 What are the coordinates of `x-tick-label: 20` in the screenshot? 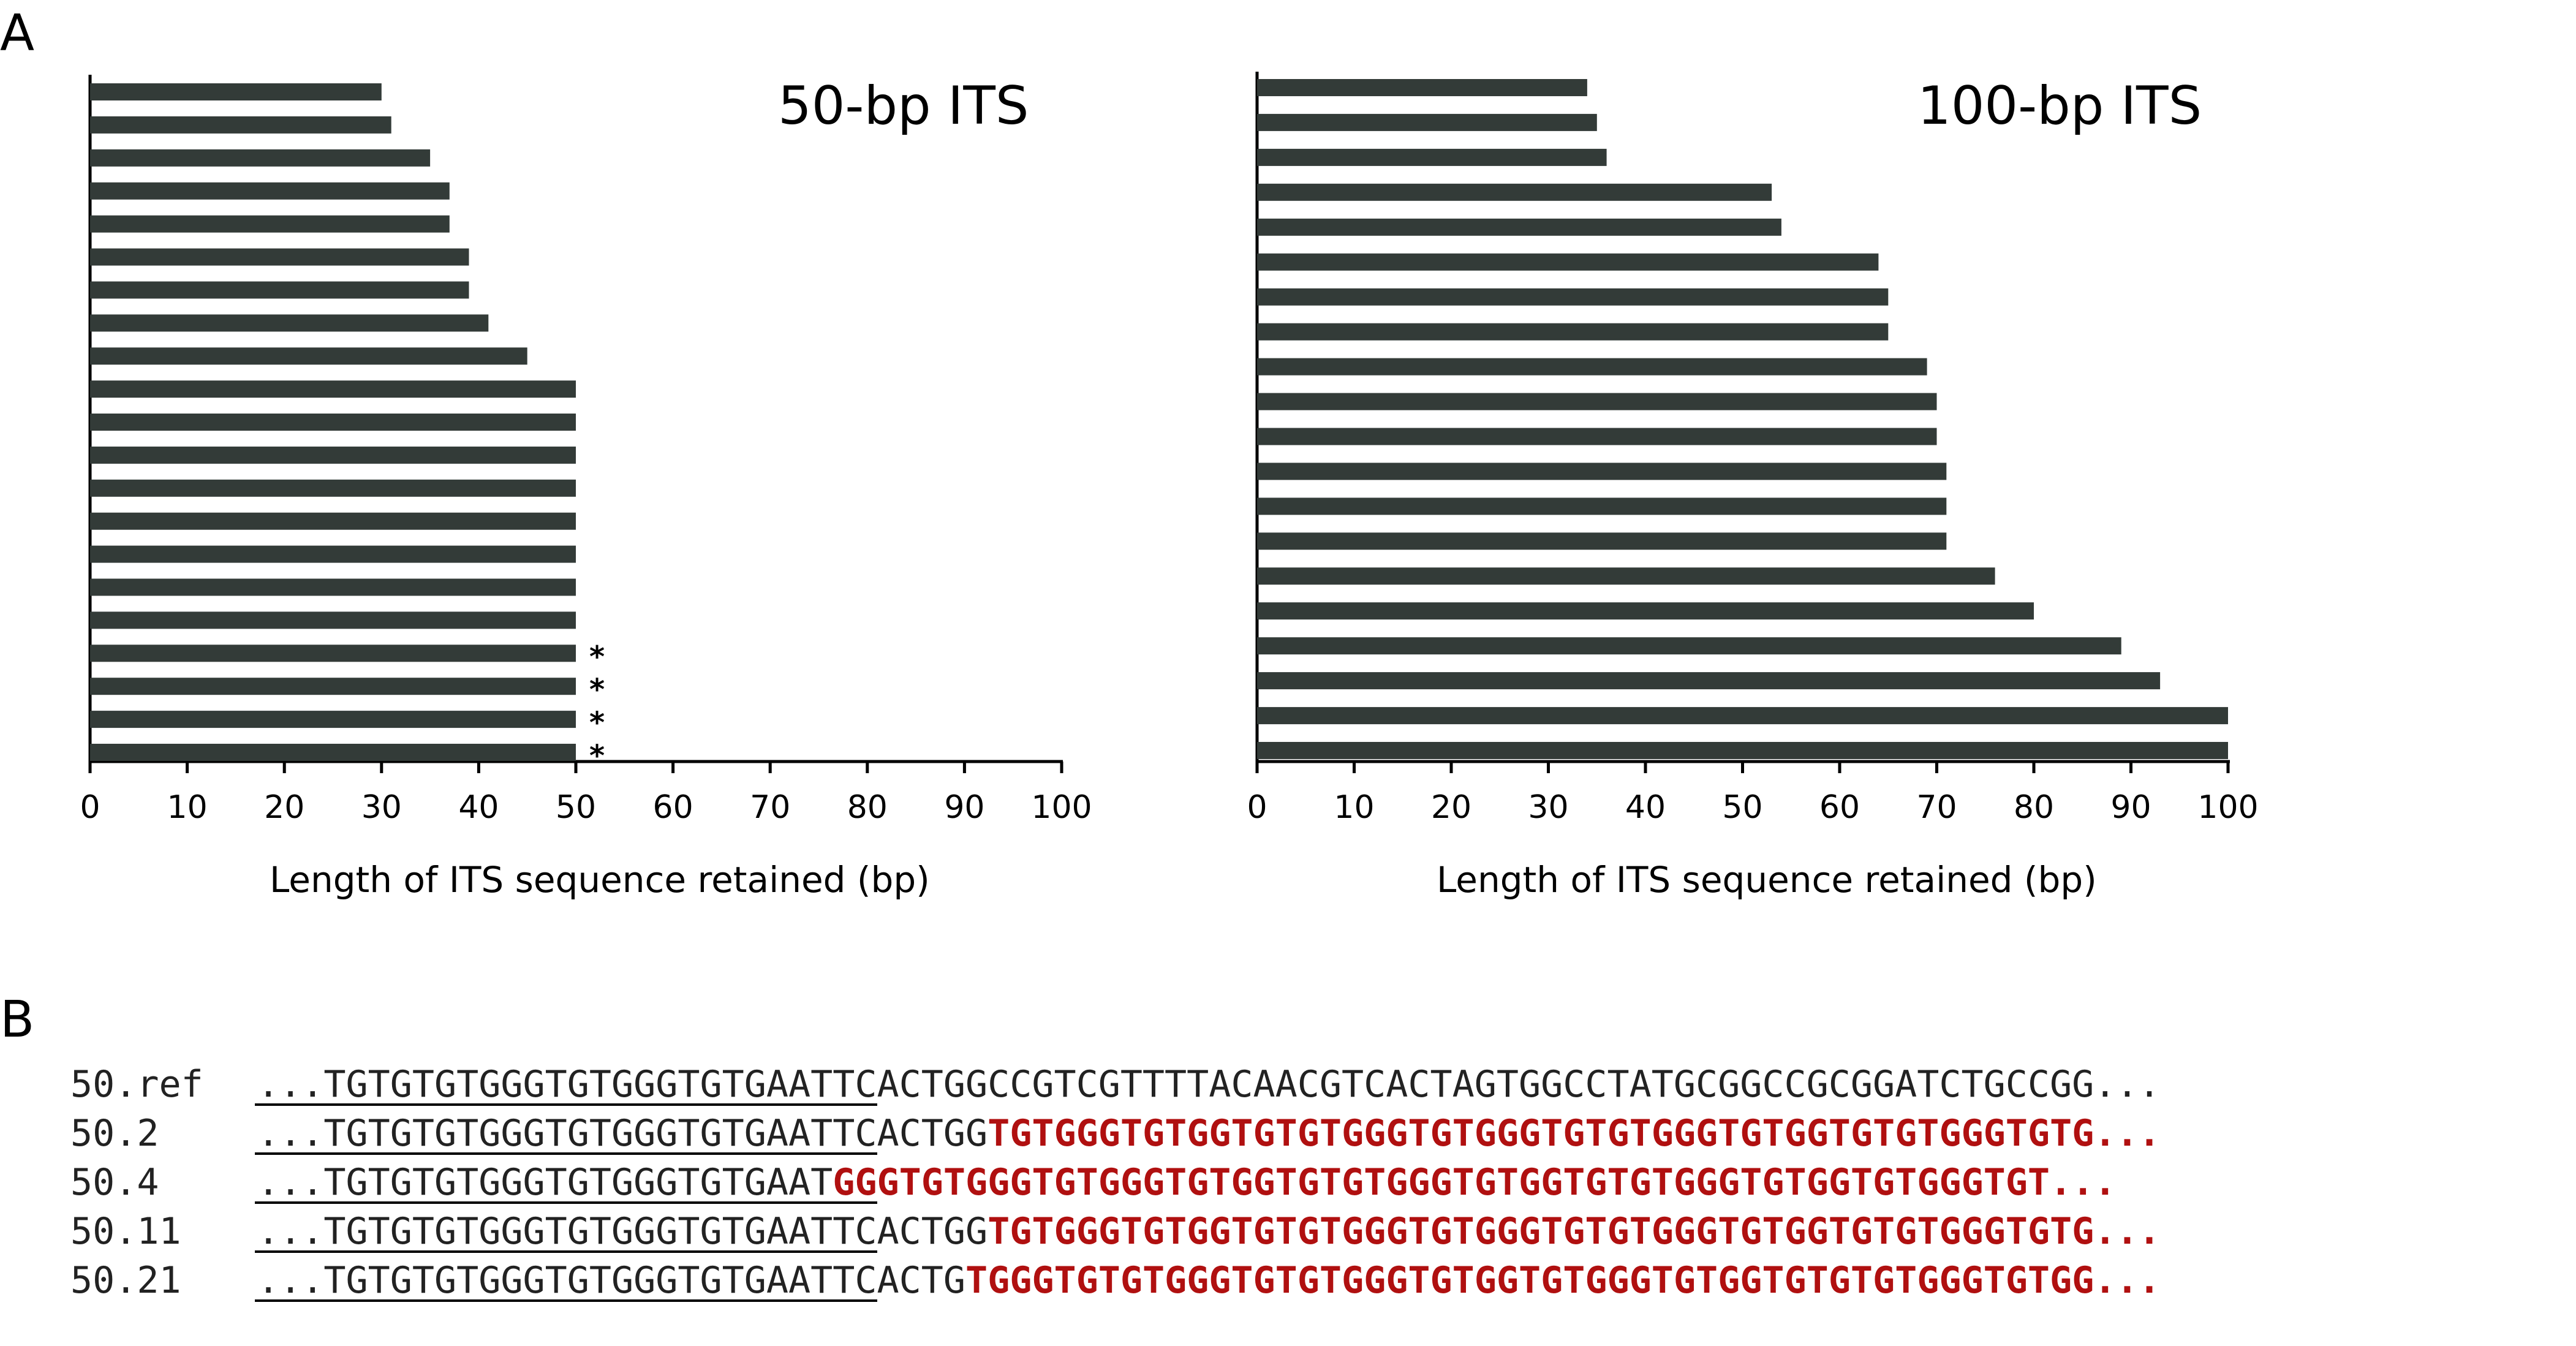 It's located at (284, 807).